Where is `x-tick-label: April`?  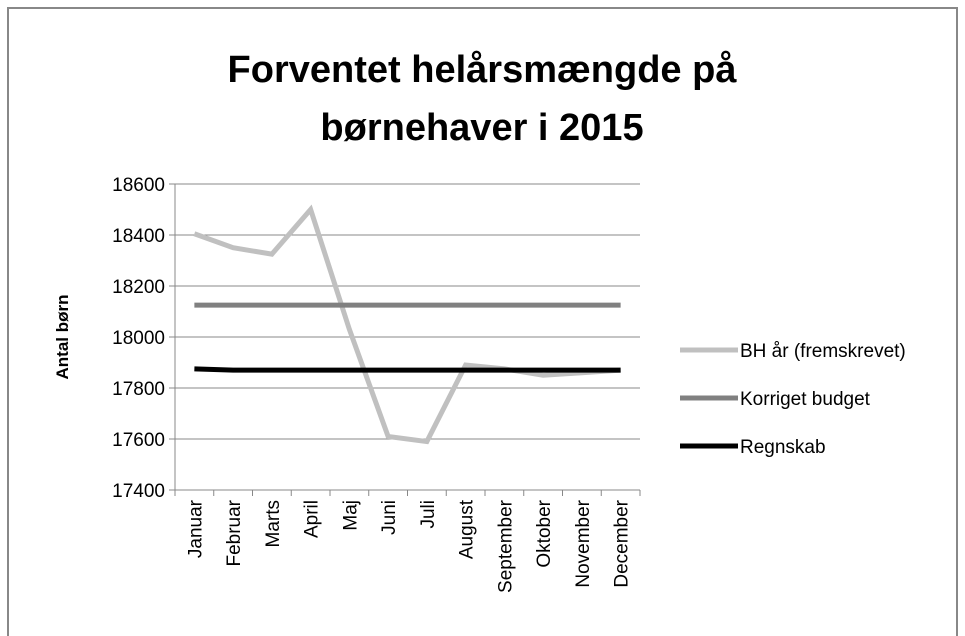
x-tick-label: April is located at coordinates (312, 519).